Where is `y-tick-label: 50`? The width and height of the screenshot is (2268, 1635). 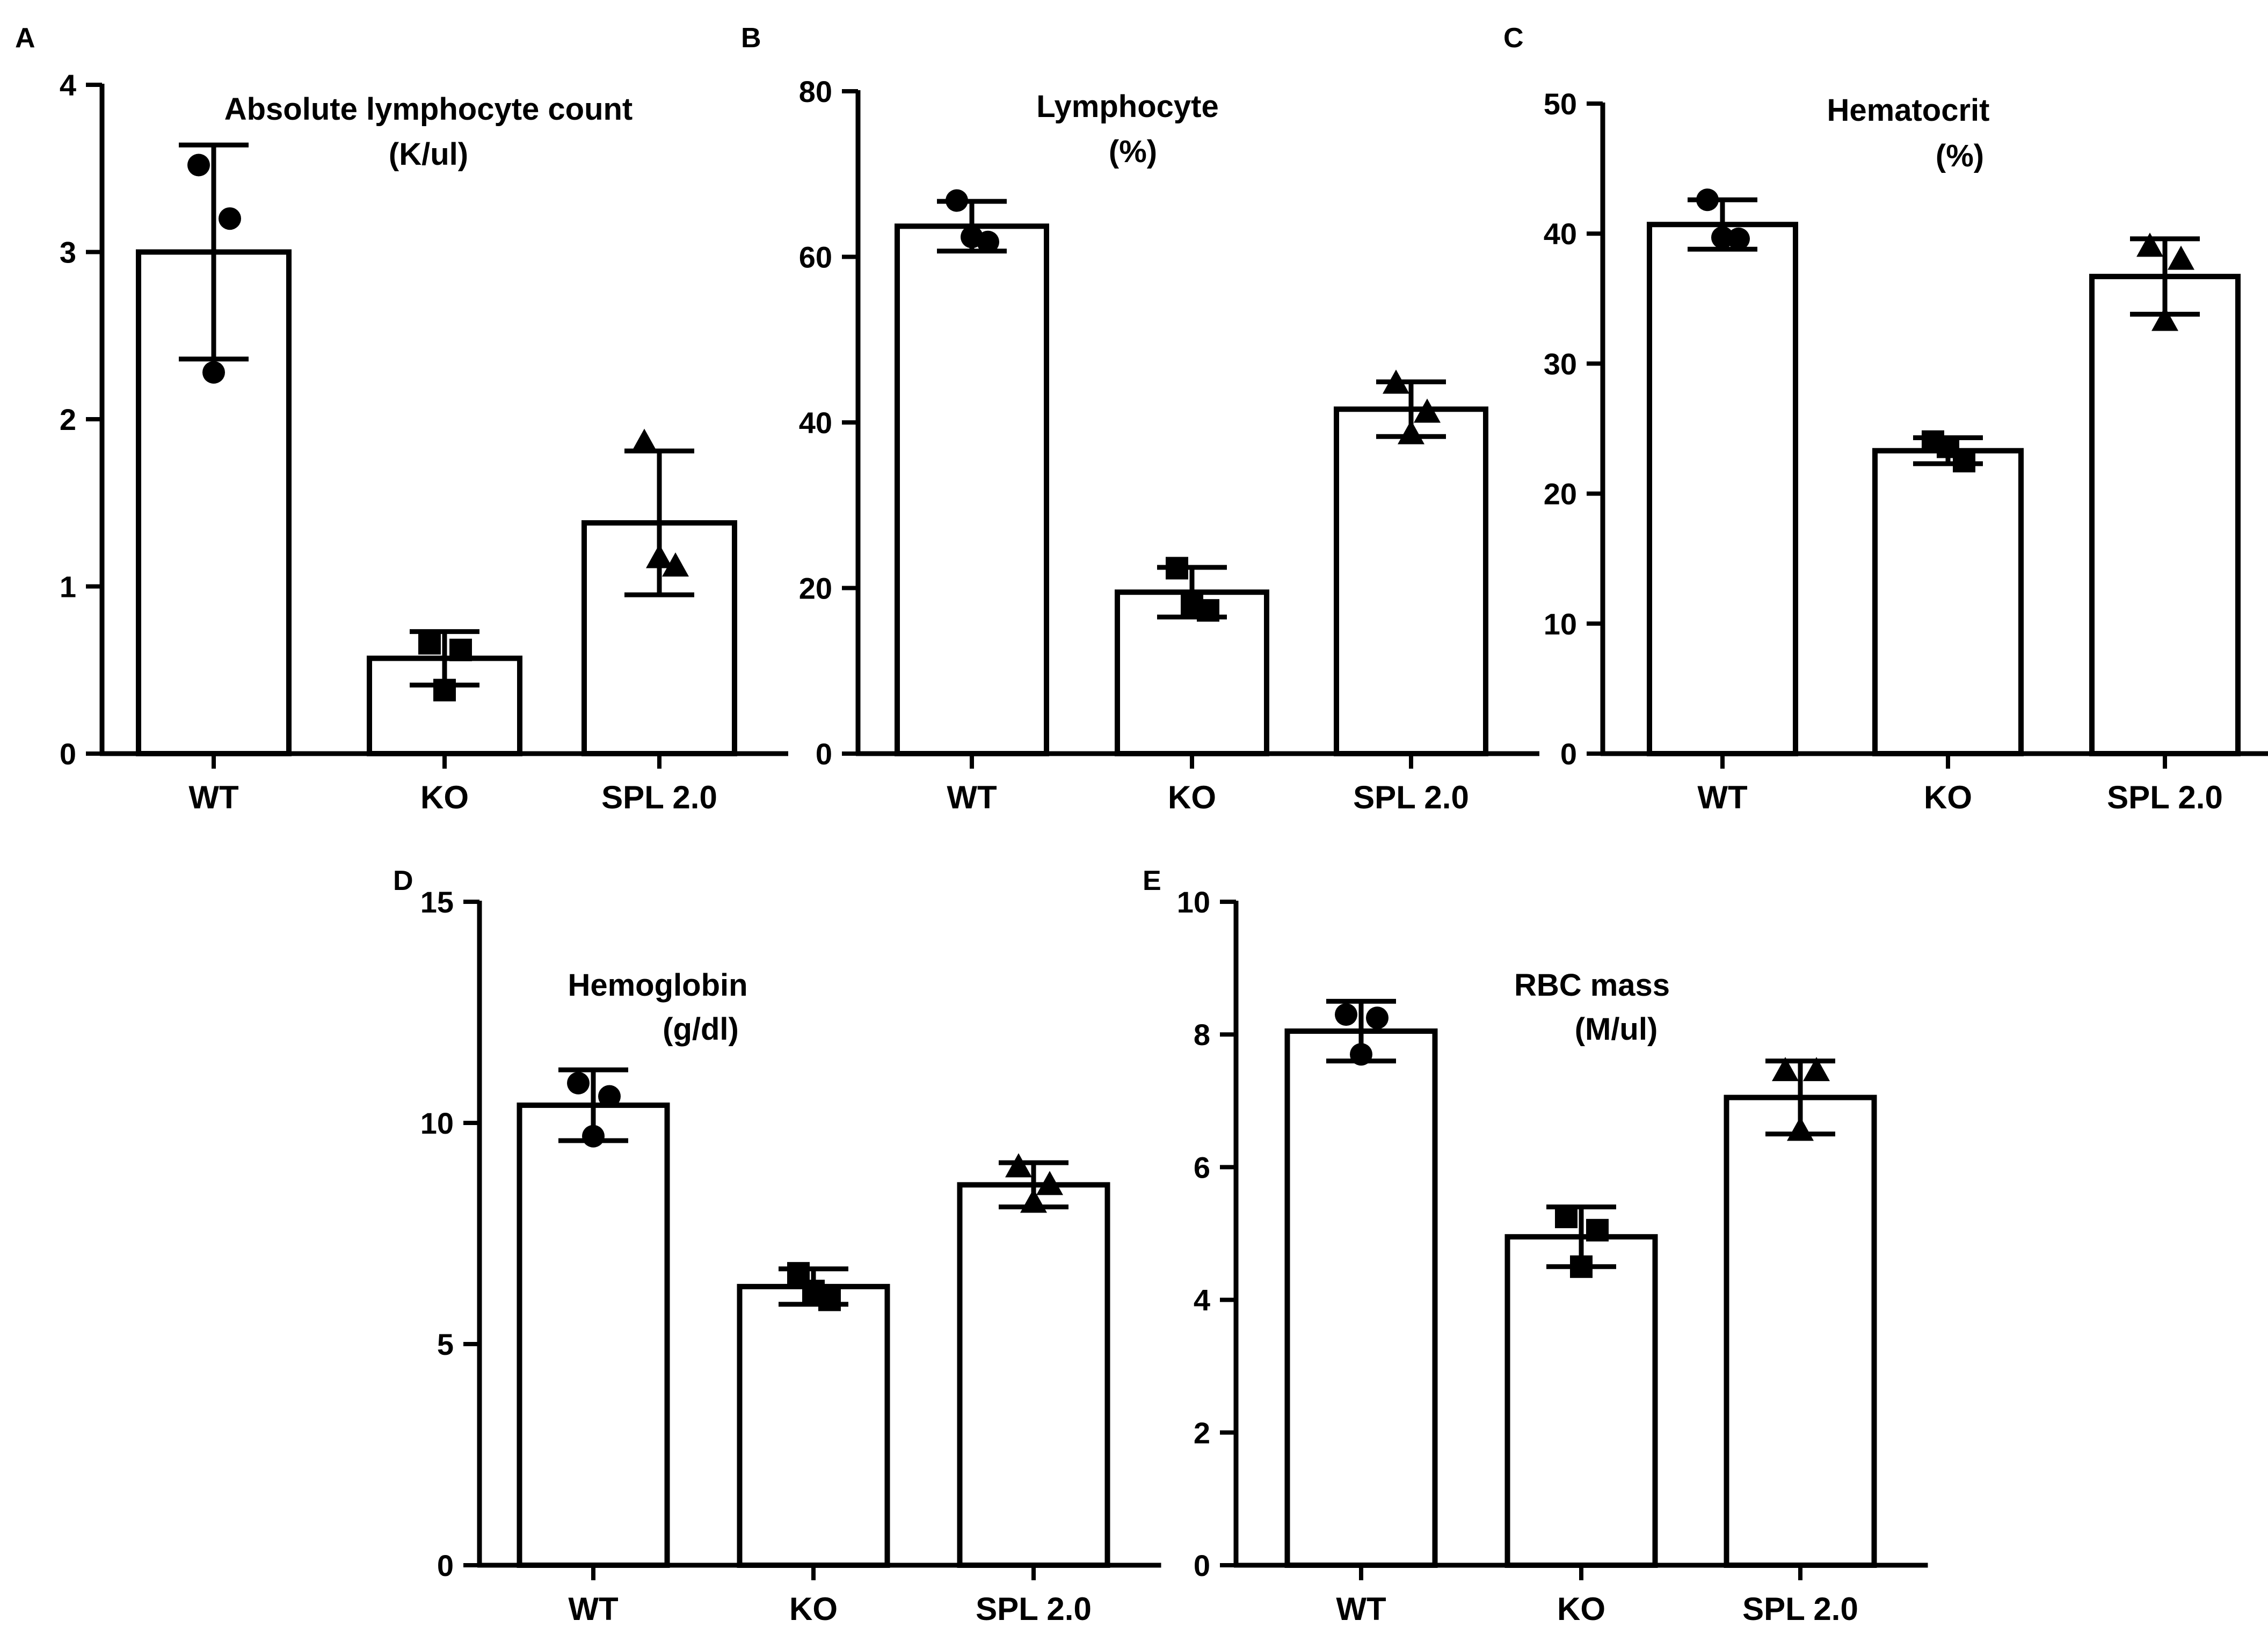 y-tick-label: 50 is located at coordinates (1560, 104).